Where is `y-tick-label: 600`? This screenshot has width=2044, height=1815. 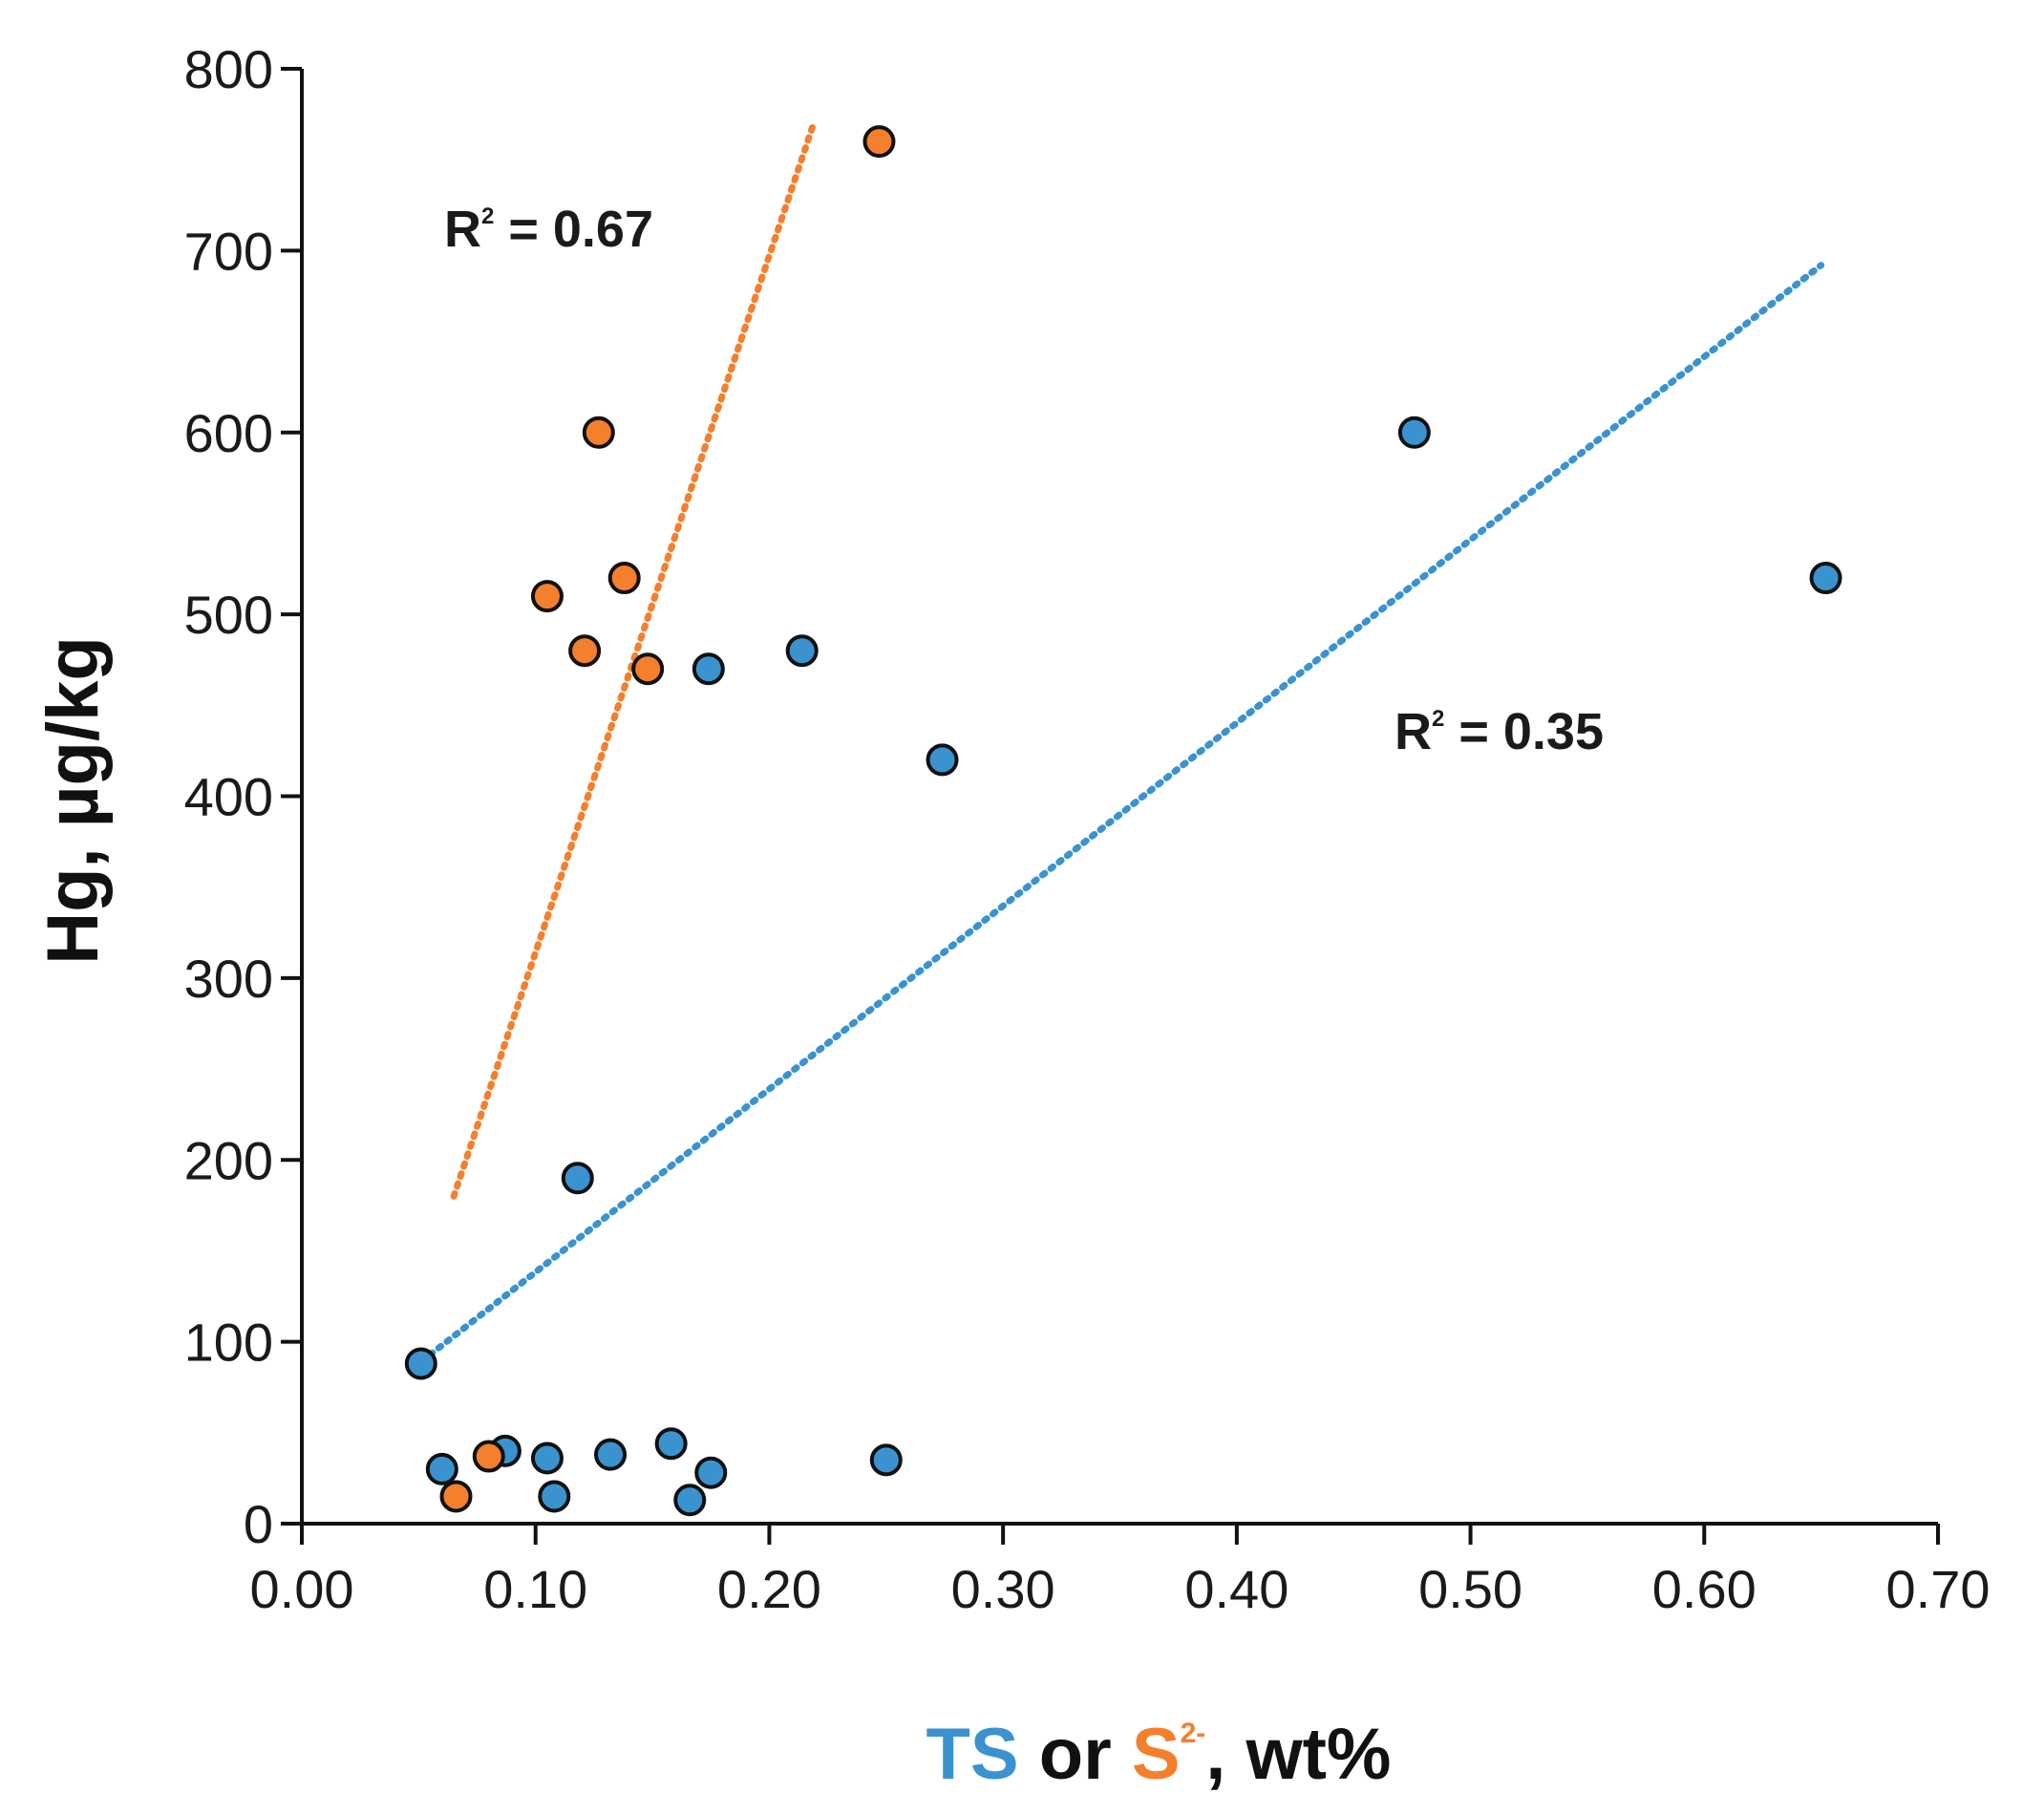 y-tick-label: 600 is located at coordinates (228, 433).